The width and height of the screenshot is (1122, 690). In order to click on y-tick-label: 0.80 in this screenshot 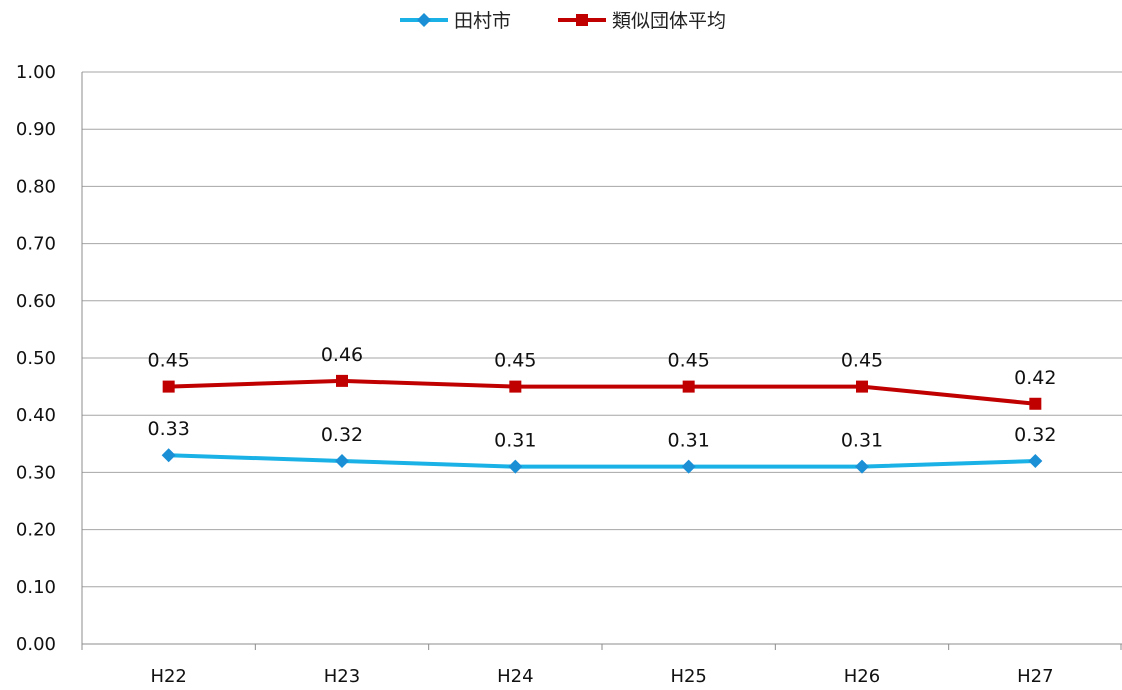, I will do `click(36, 186)`.